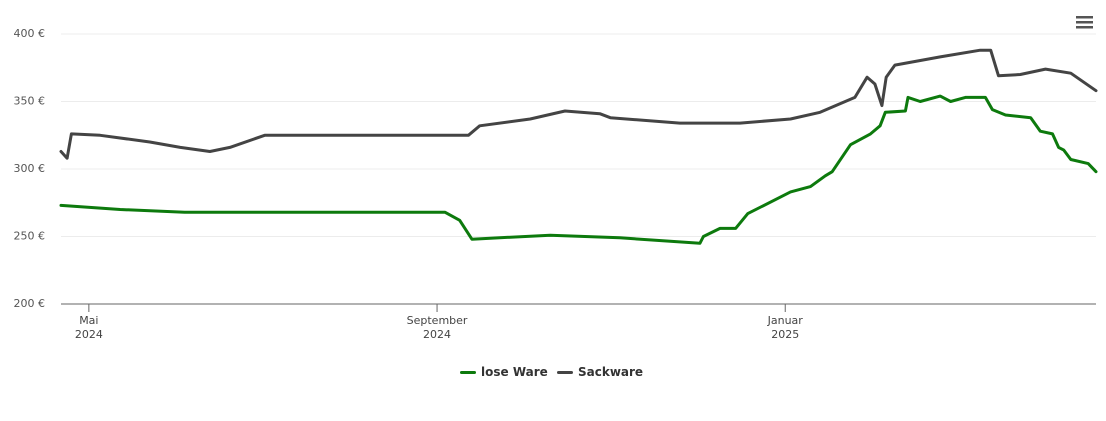 The height and width of the screenshot is (421, 1106). What do you see at coordinates (30, 33) in the screenshot?
I see `y-tick-label: 400 €` at bounding box center [30, 33].